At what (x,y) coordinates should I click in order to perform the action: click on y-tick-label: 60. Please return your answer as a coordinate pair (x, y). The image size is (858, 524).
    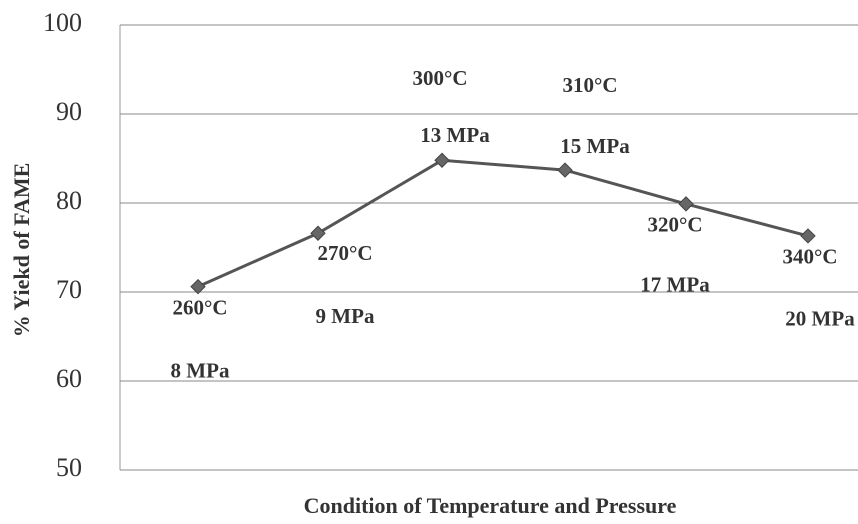
    Looking at the image, I should click on (69, 378).